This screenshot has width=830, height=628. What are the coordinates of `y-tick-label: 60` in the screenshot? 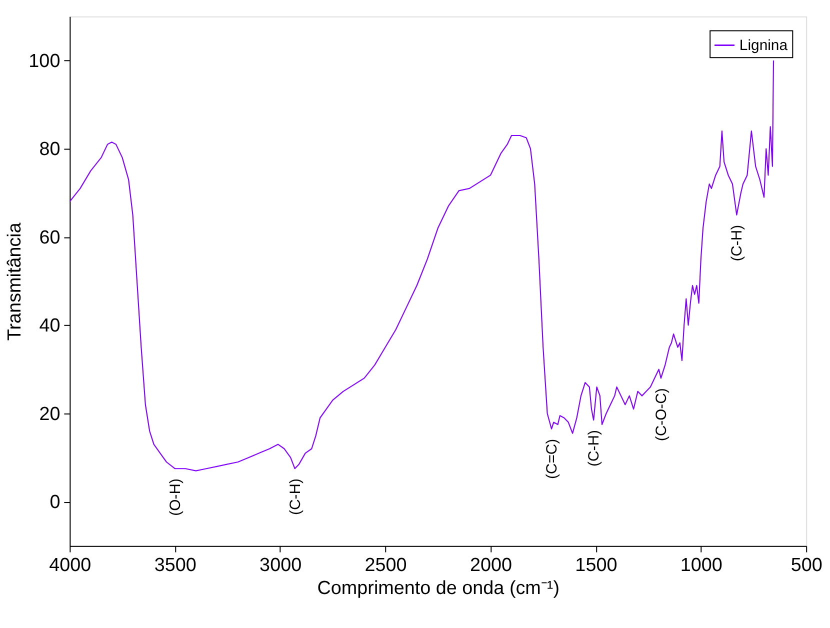 It's located at (49, 237).